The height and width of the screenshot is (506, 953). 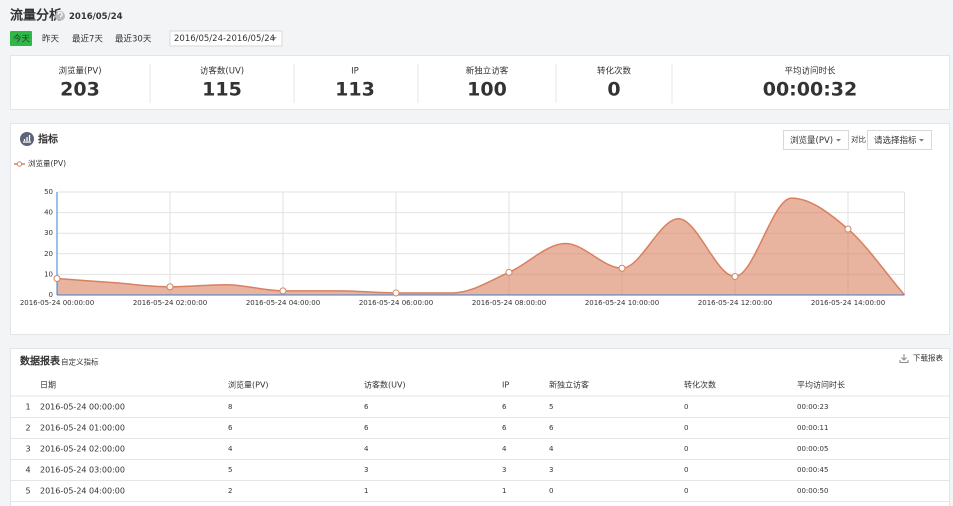 I want to click on download-link: 下载报表, so click(x=928, y=358).